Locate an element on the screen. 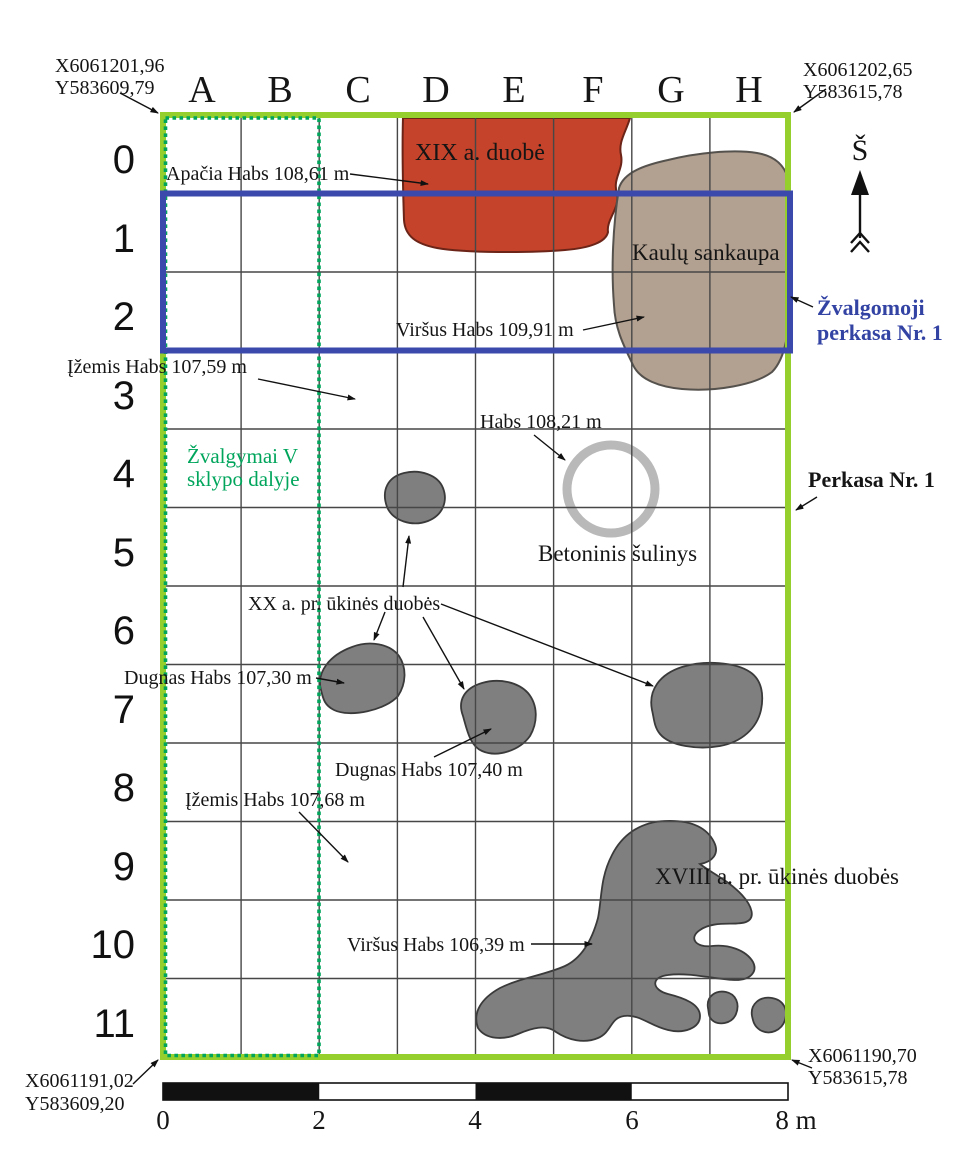 Image resolution: width=974 pixels, height=1163 pixels. bone-cluster-label: Kaulų sankaupa is located at coordinates (706, 252).